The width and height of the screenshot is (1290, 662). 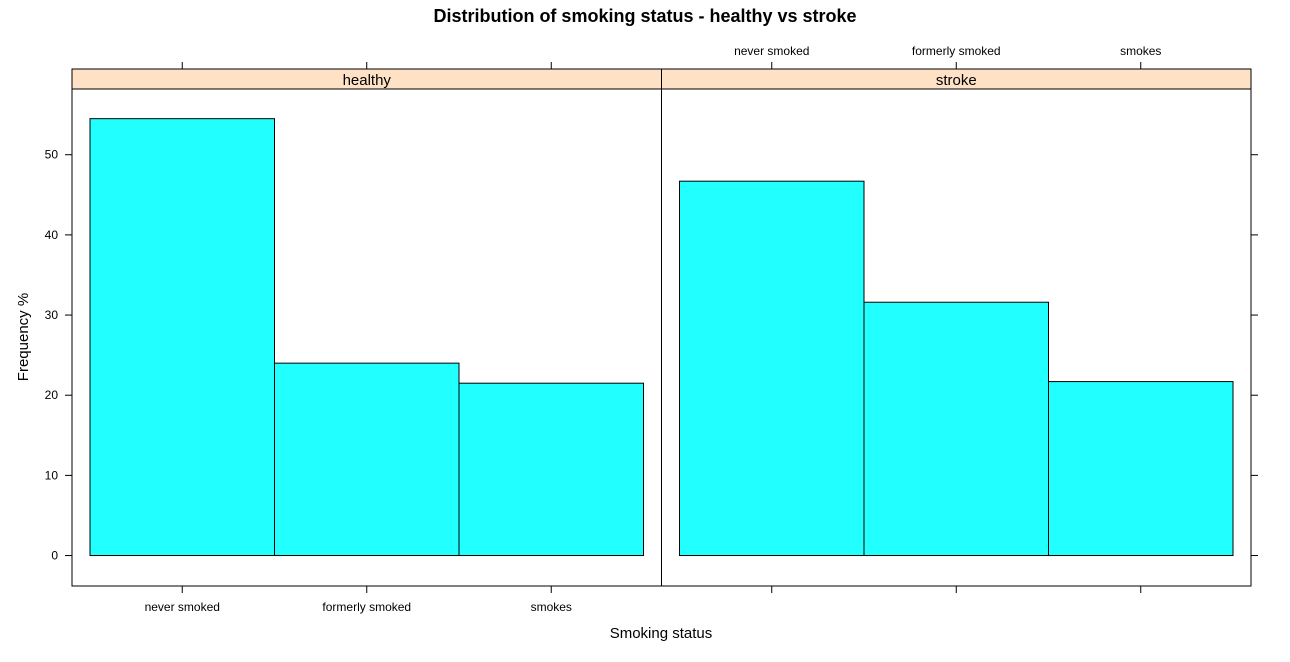 I want to click on strip-label-healthy: healthy, so click(x=367, y=80).